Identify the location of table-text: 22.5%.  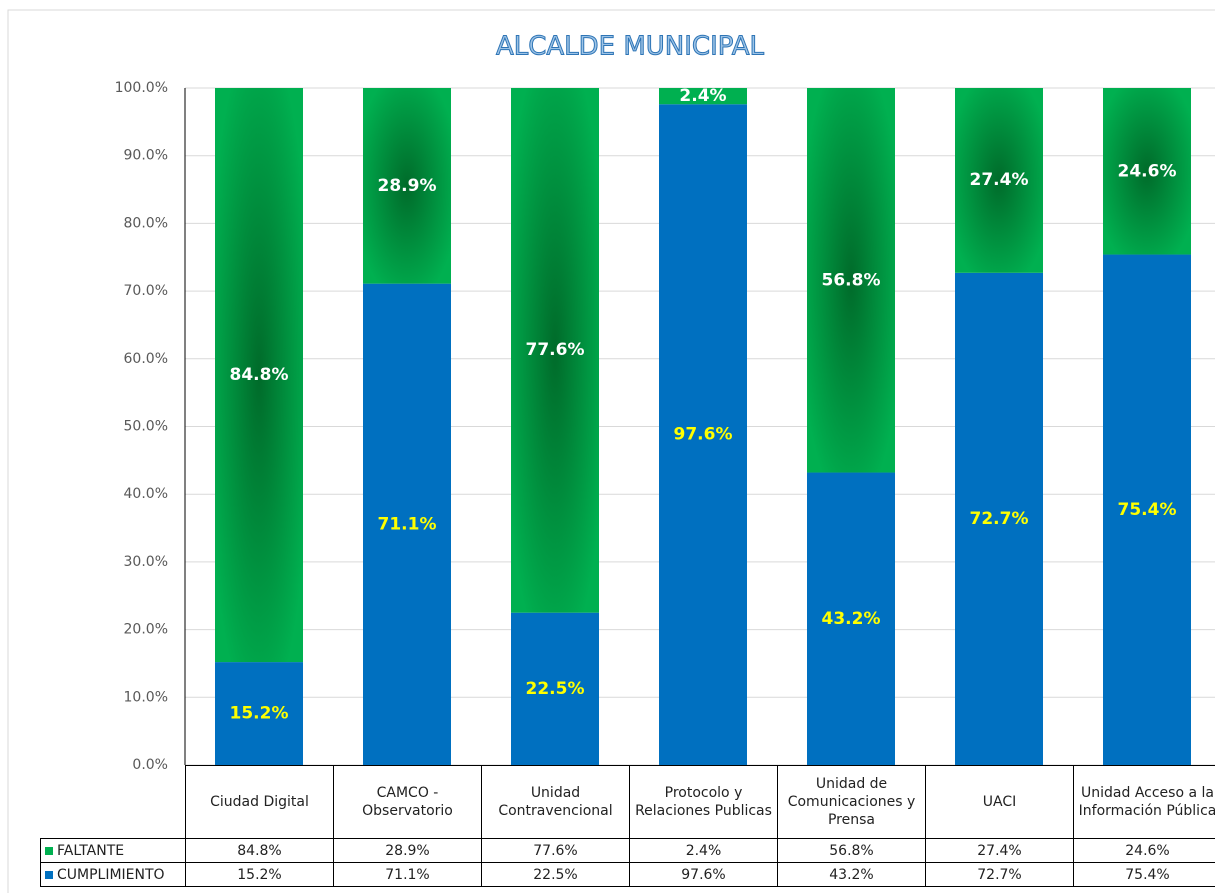
(555, 874).